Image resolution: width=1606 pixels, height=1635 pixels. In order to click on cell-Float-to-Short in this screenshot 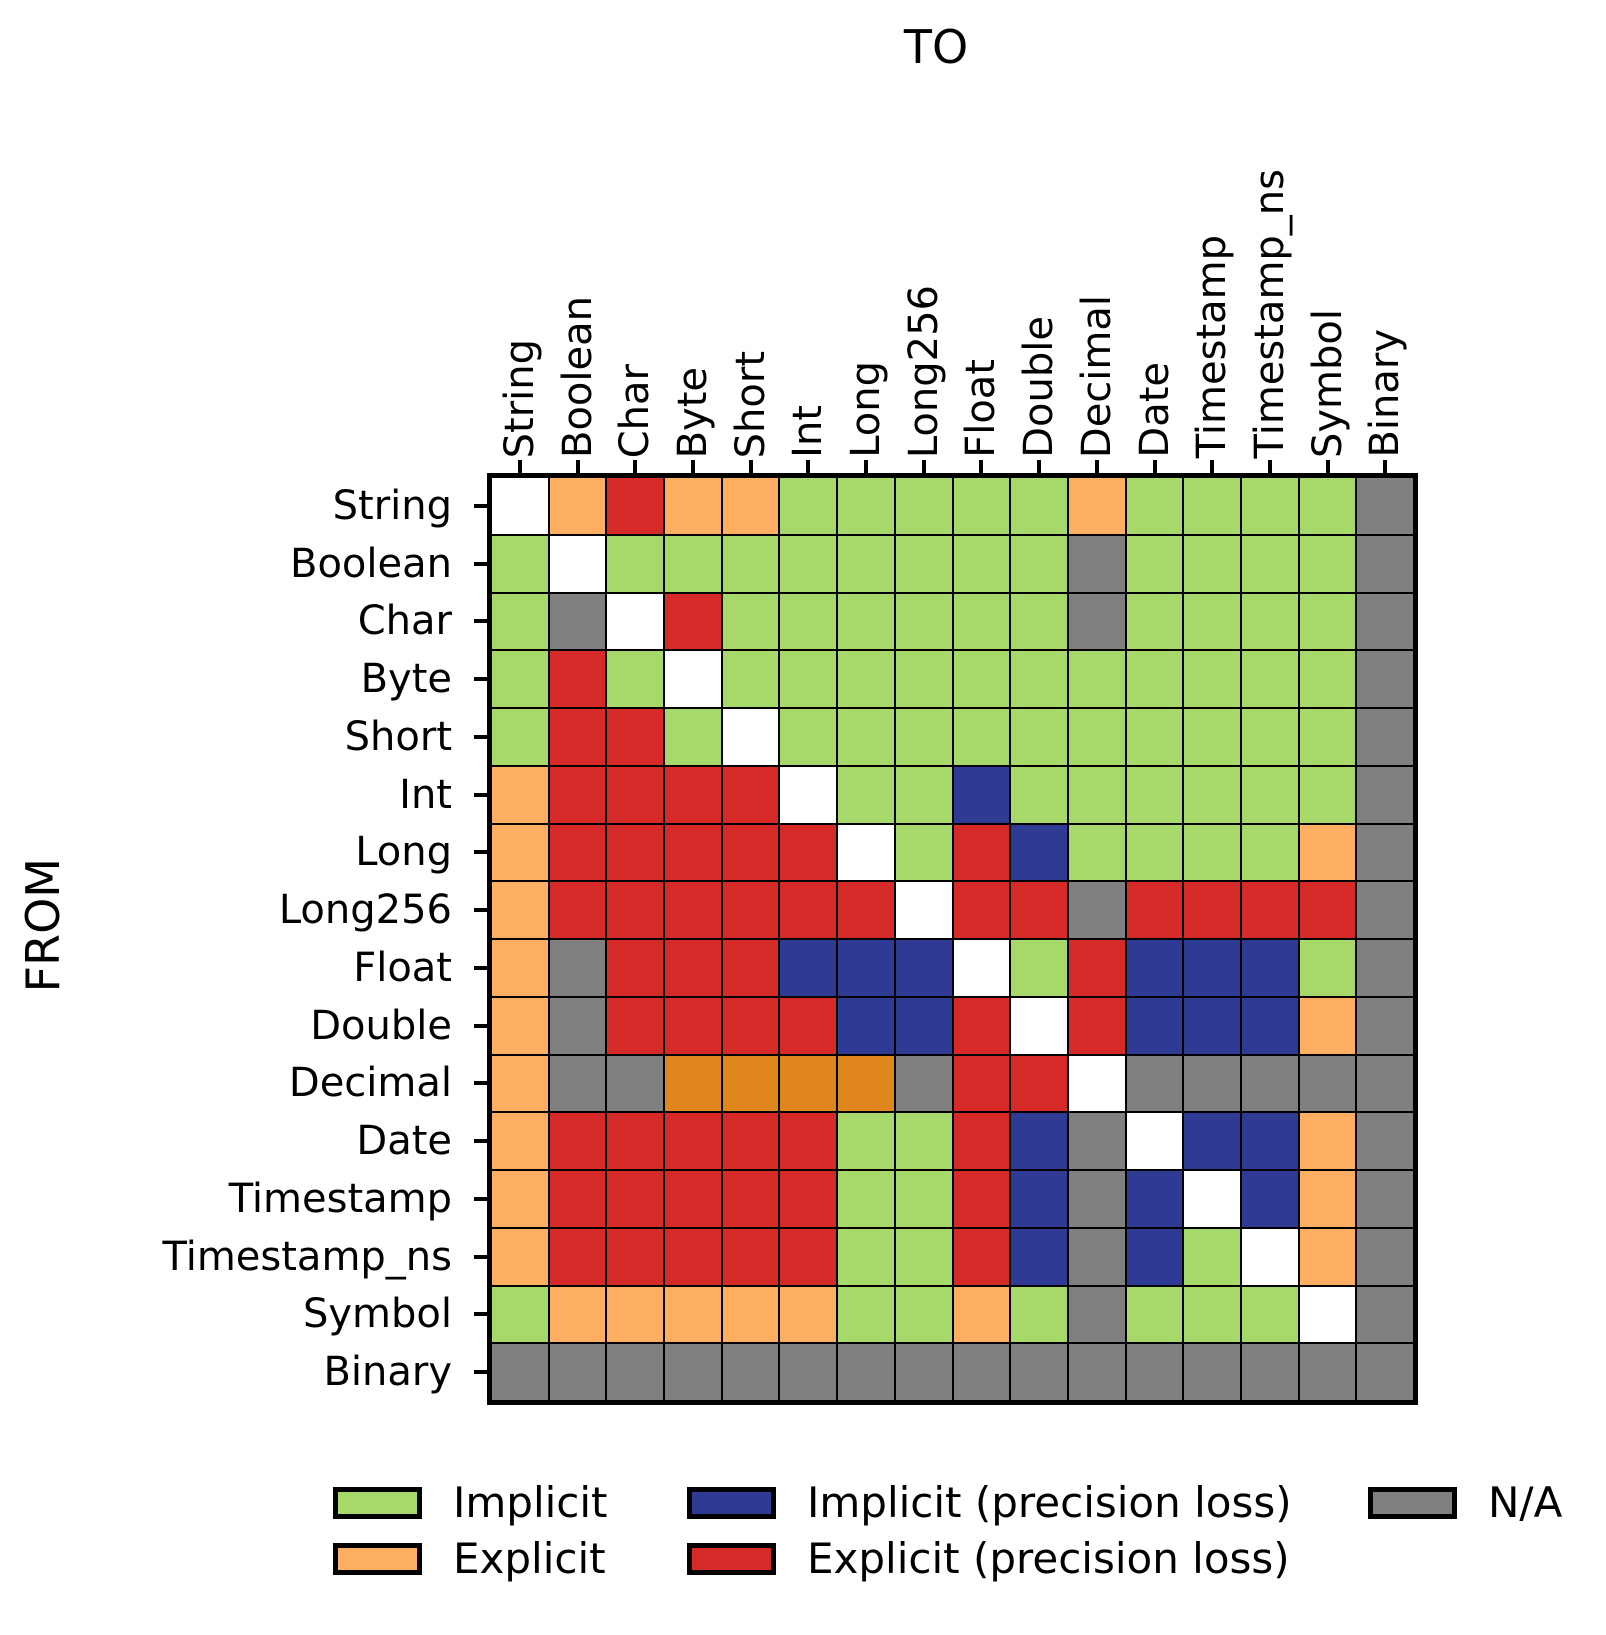, I will do `click(750, 968)`.